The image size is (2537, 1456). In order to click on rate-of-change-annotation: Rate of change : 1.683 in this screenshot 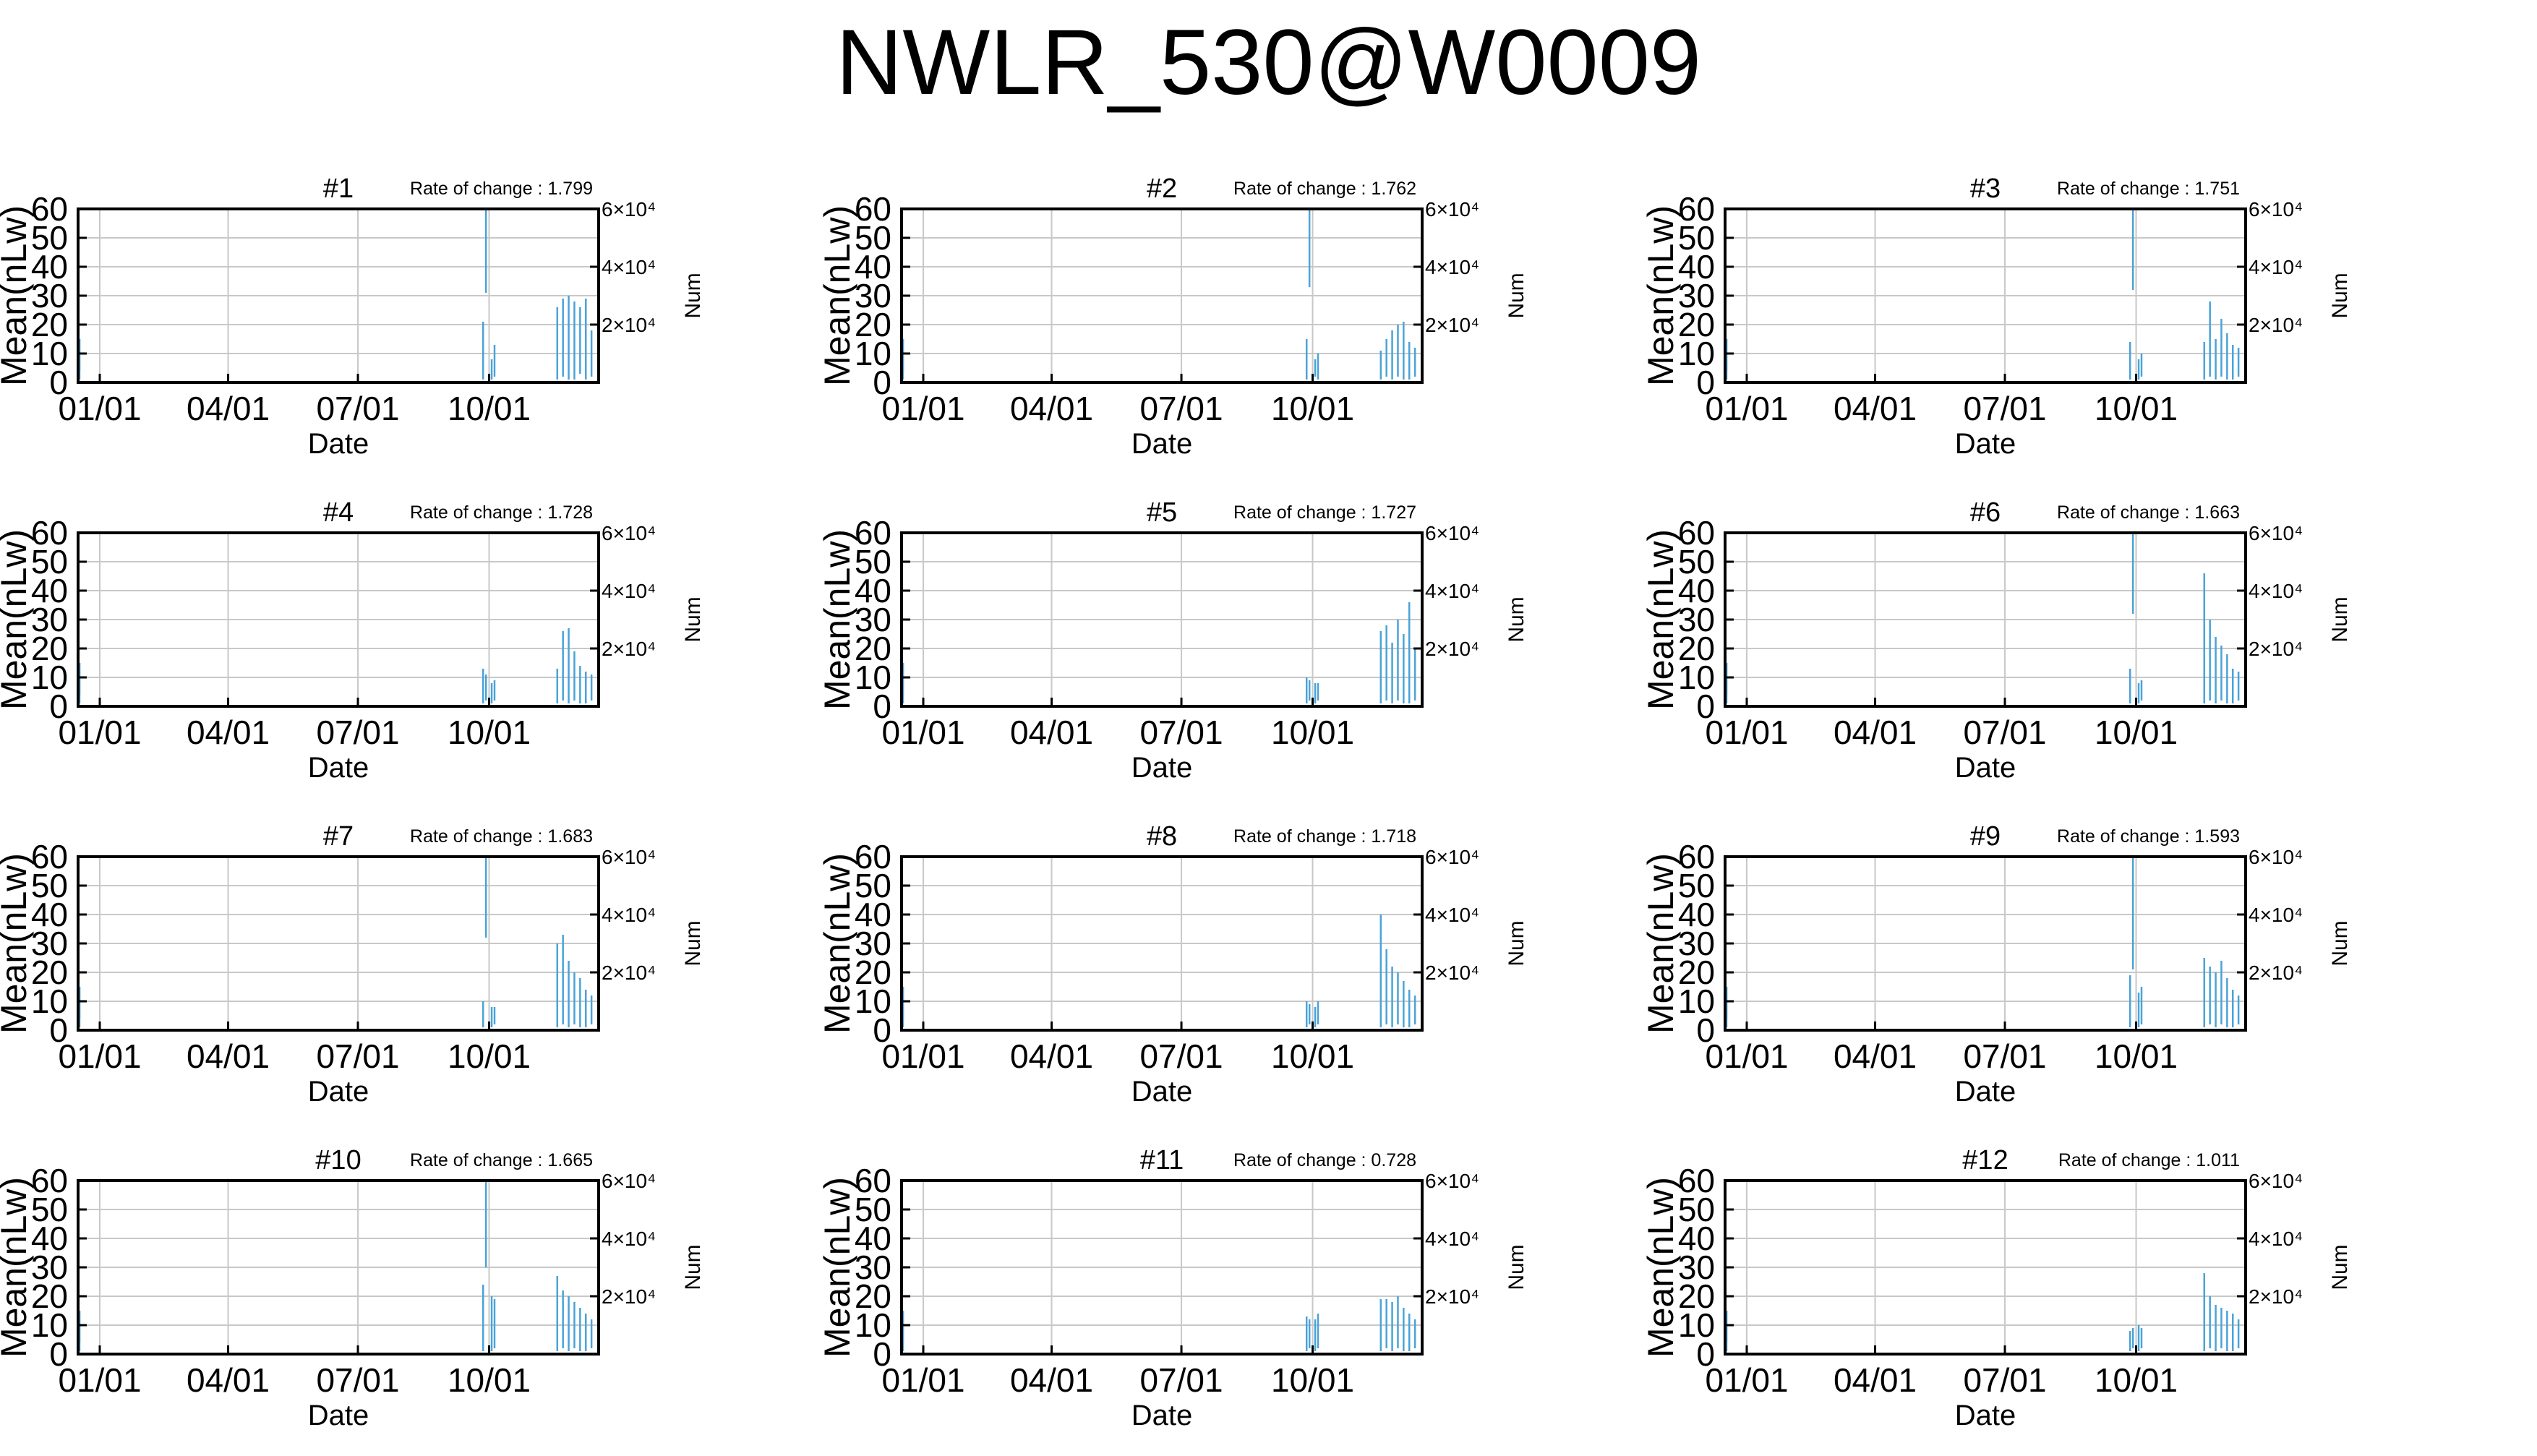, I will do `click(501, 836)`.